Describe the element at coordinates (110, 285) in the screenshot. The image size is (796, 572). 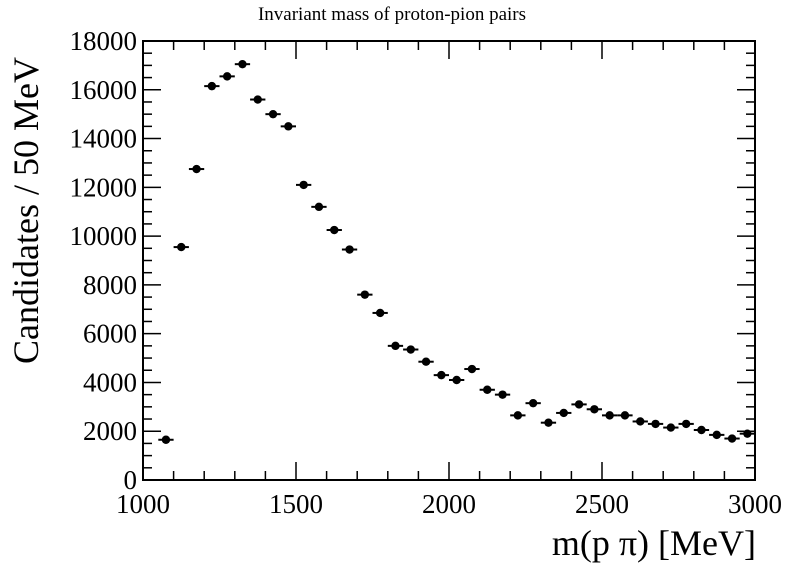
I see `y-tick-label: 8000` at that location.